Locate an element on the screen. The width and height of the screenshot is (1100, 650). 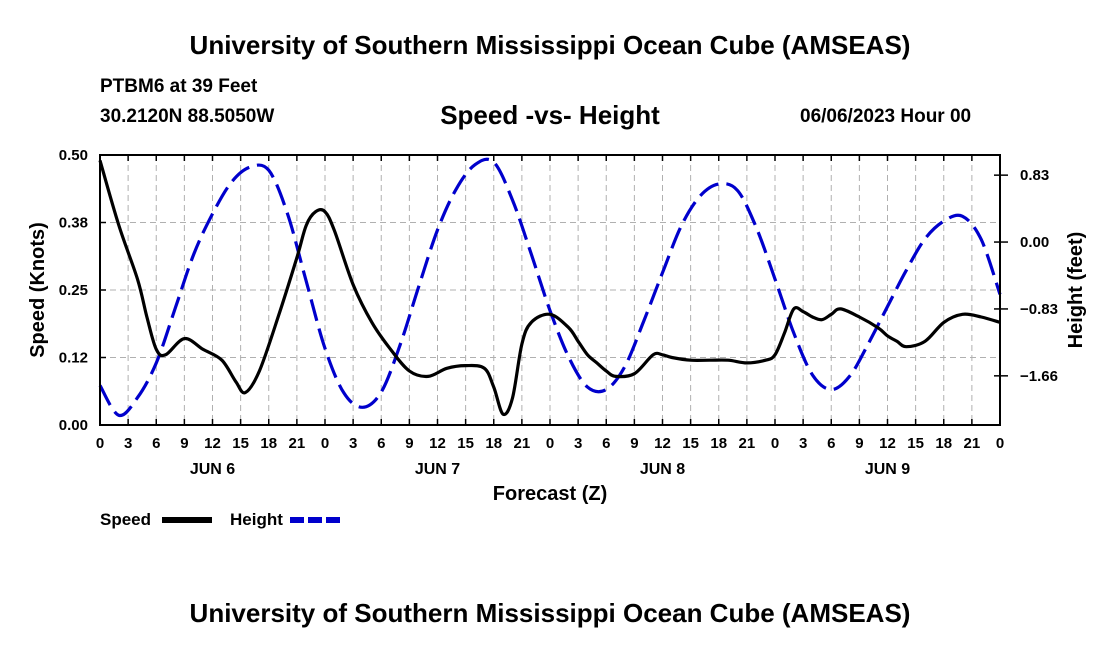
y2-tick-label: −1.66 is located at coordinates (1039, 376).